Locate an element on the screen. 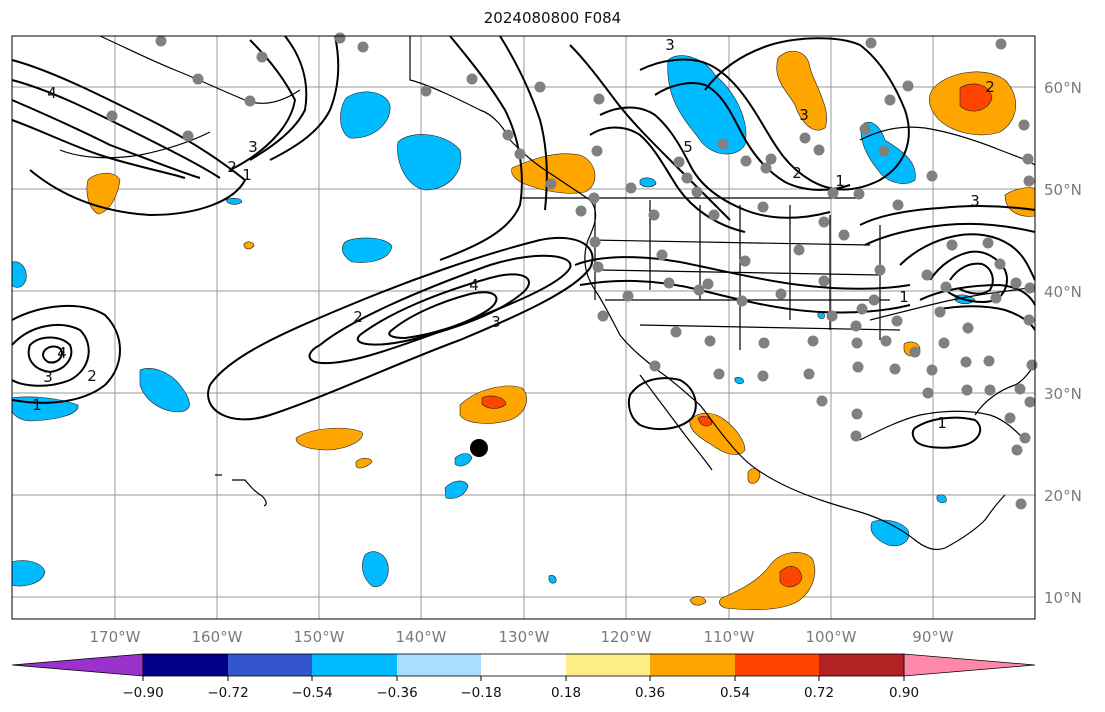 The image size is (1105, 712). colorbar-tick-label: 0.18 is located at coordinates (566, 693).